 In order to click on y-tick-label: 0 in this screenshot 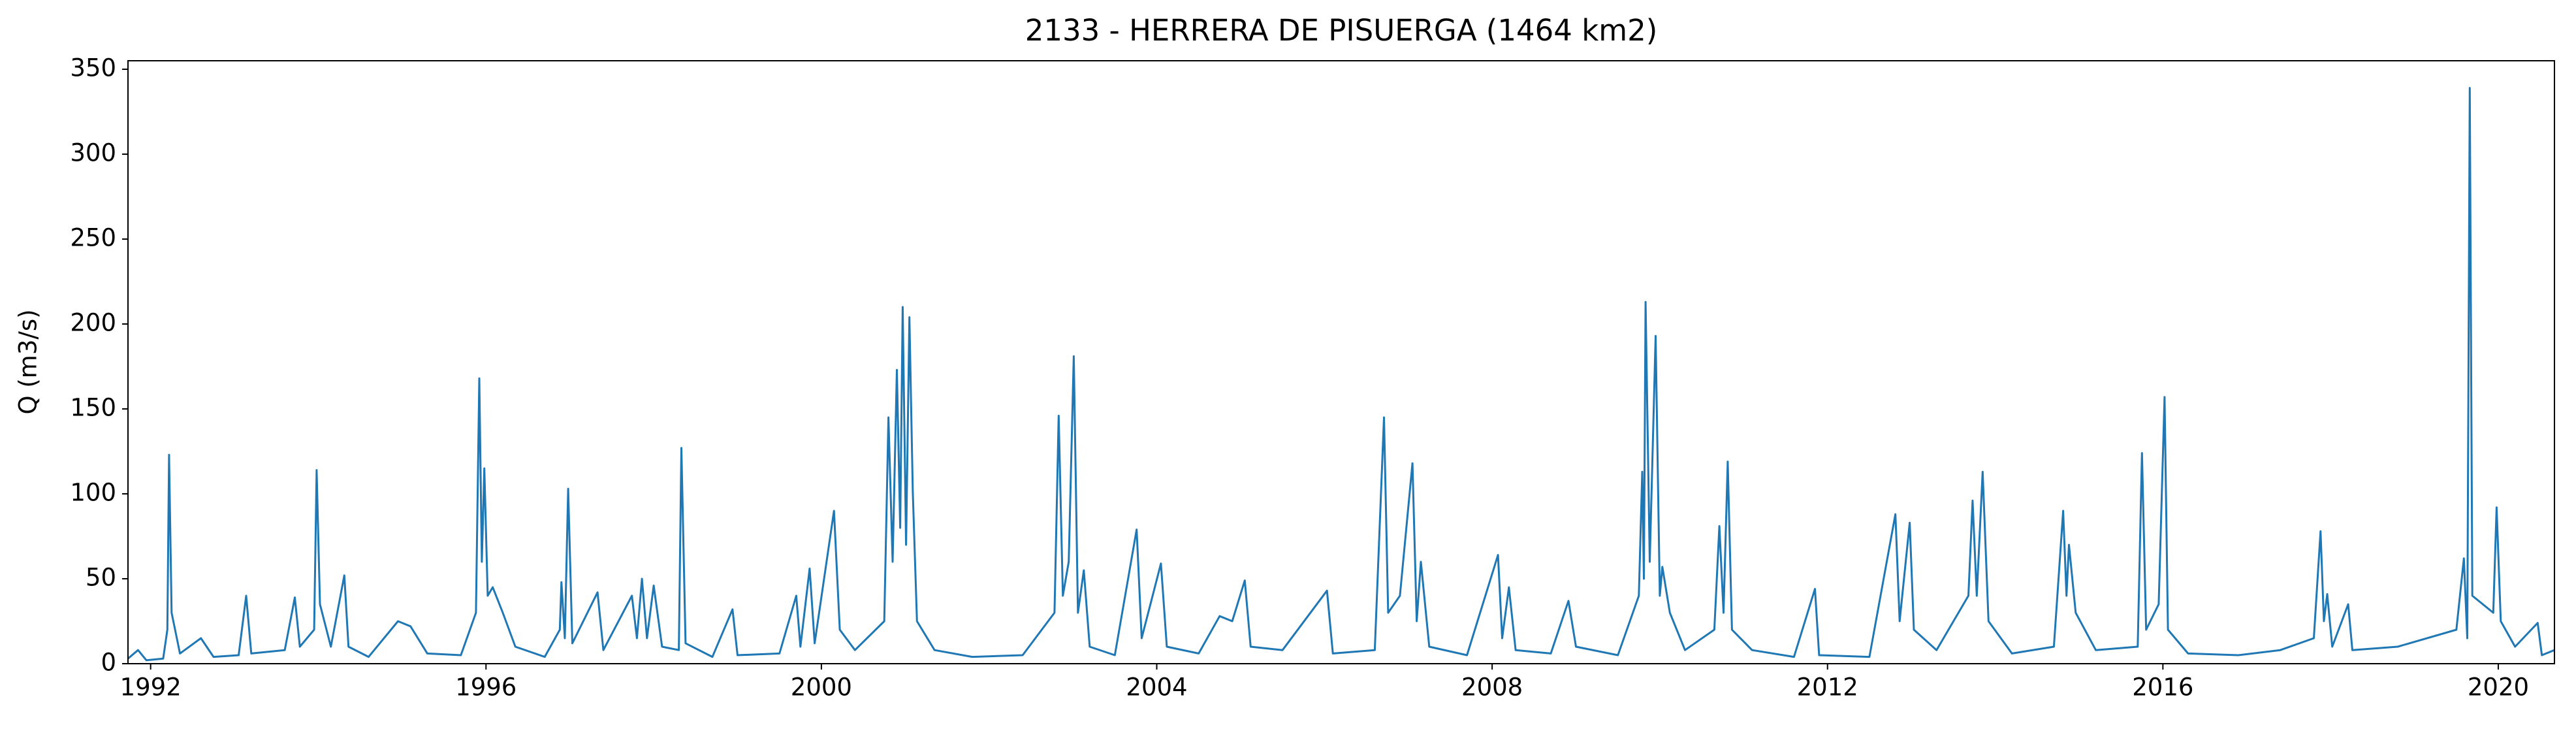, I will do `click(108, 663)`.